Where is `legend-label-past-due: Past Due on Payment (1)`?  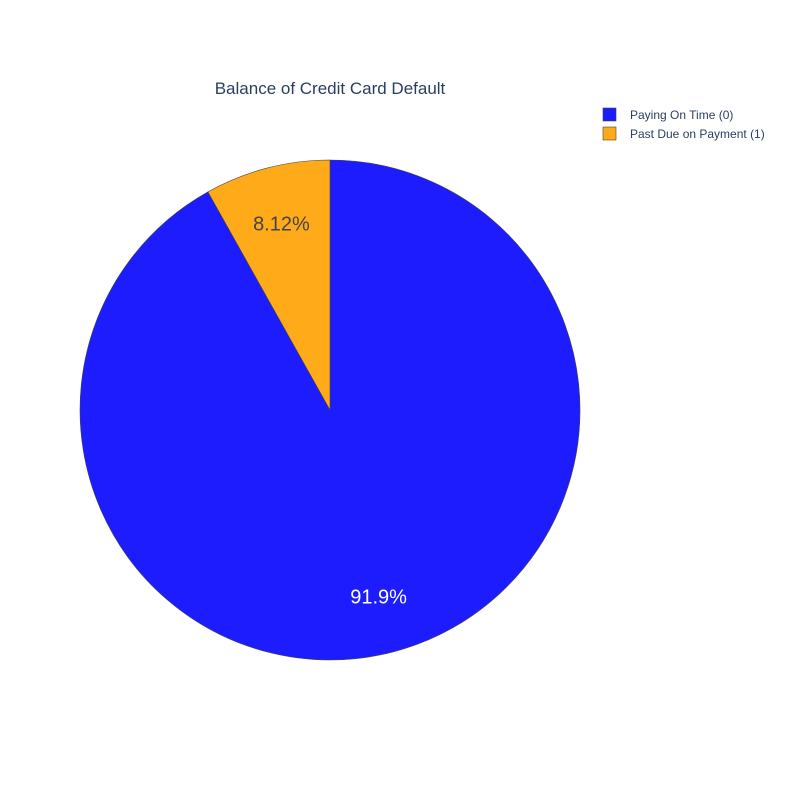
legend-label-past-due: Past Due on Payment (1) is located at coordinates (697, 134).